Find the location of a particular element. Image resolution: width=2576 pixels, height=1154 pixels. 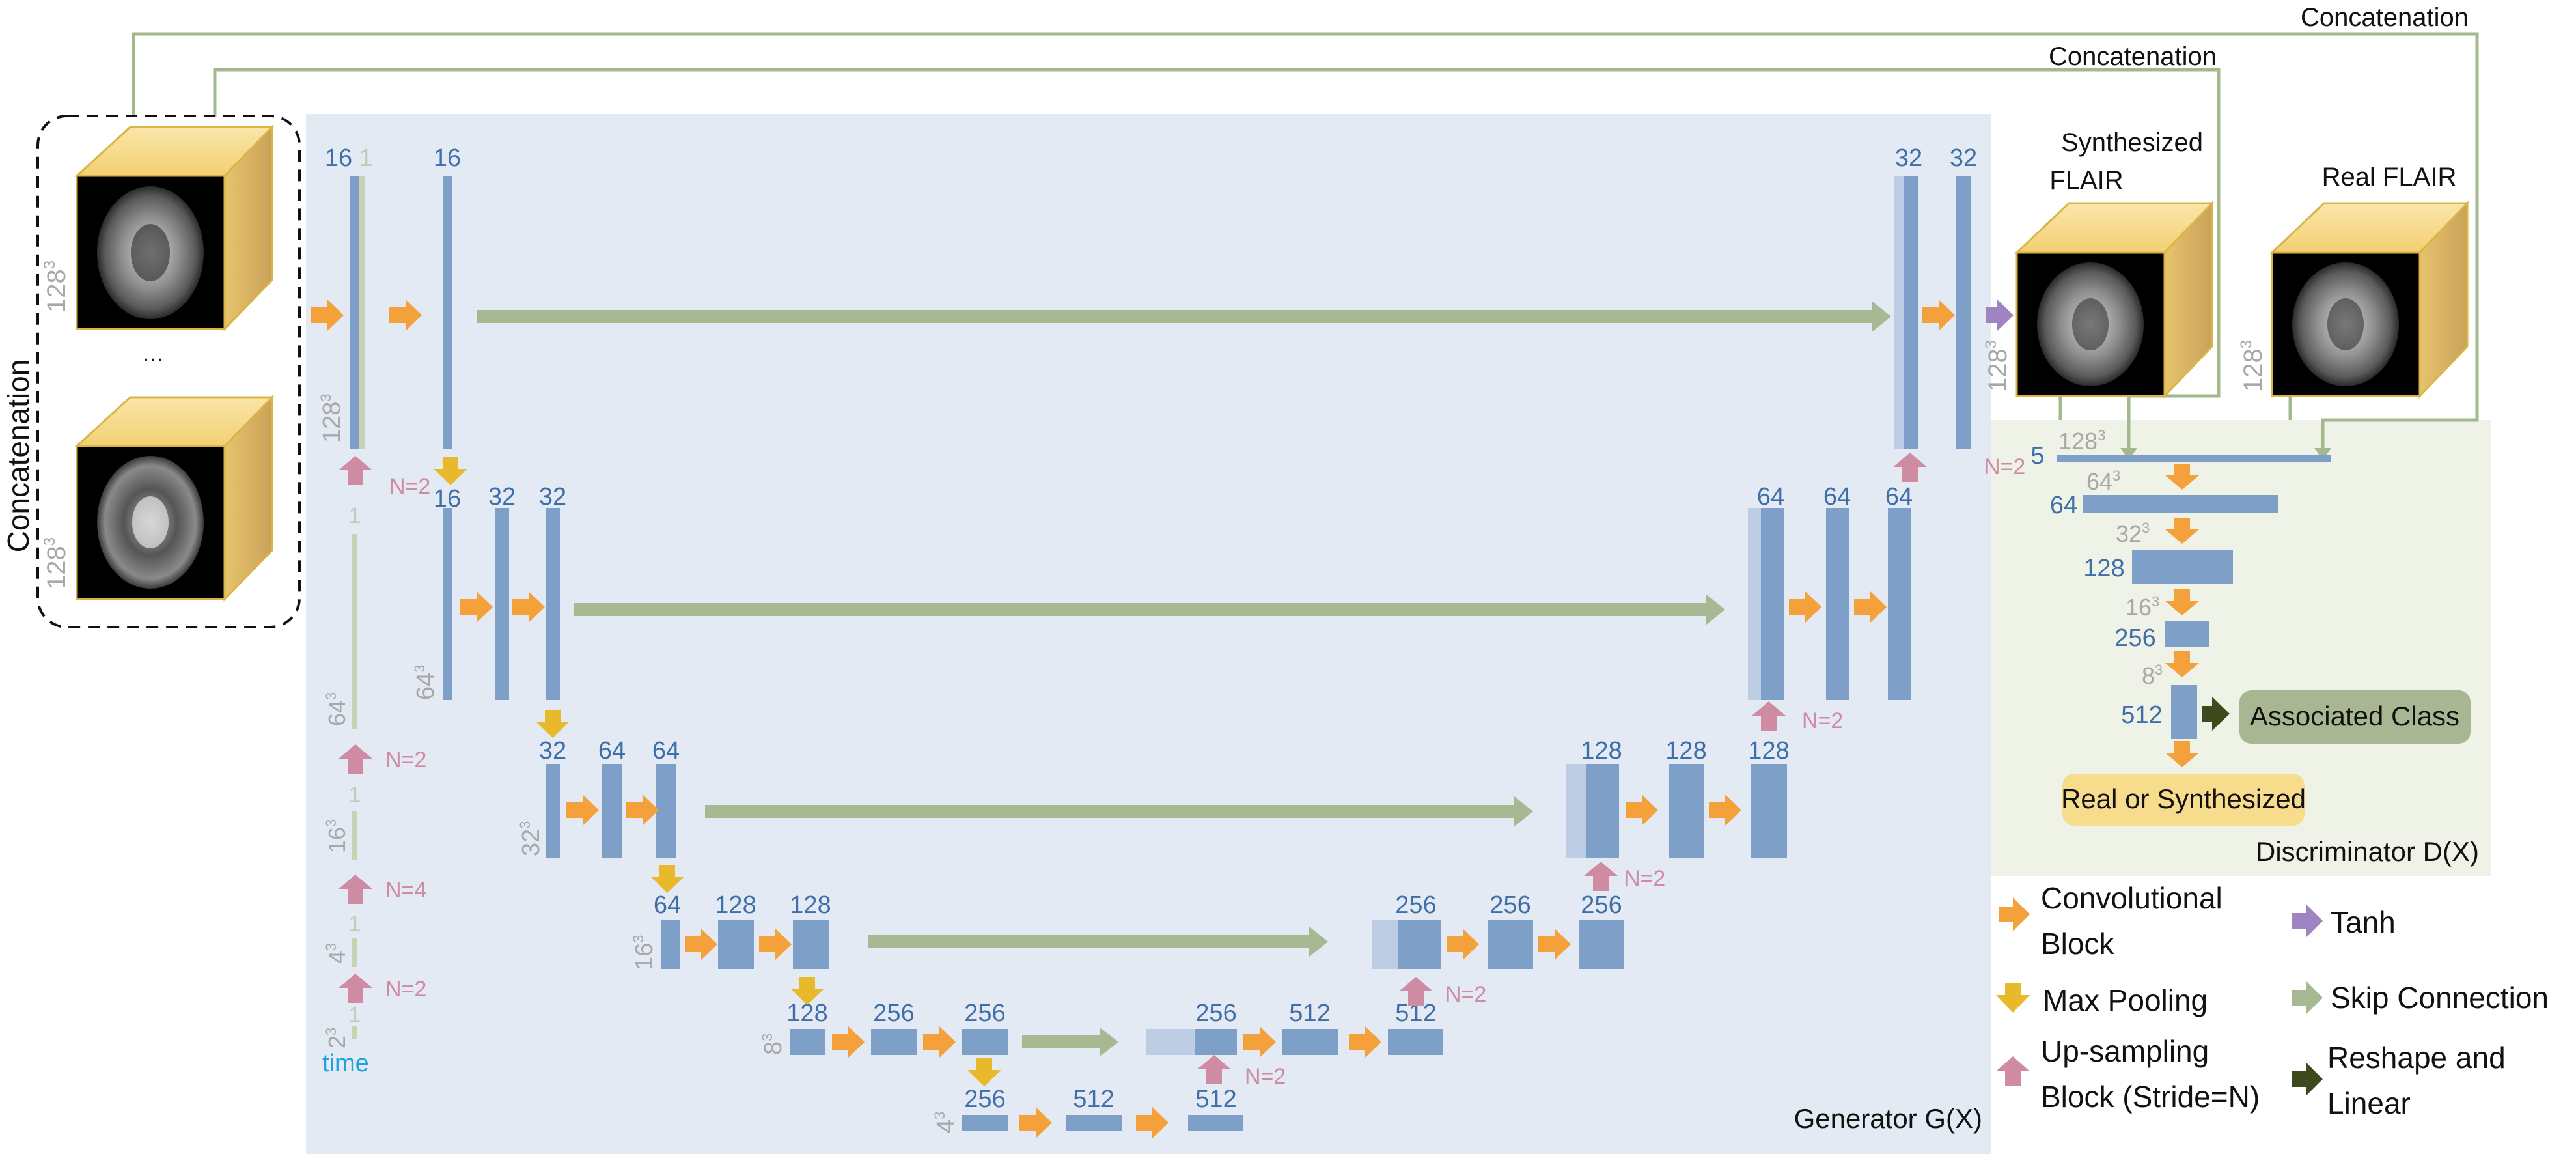

enc2a-channels: 16 is located at coordinates (447, 499).